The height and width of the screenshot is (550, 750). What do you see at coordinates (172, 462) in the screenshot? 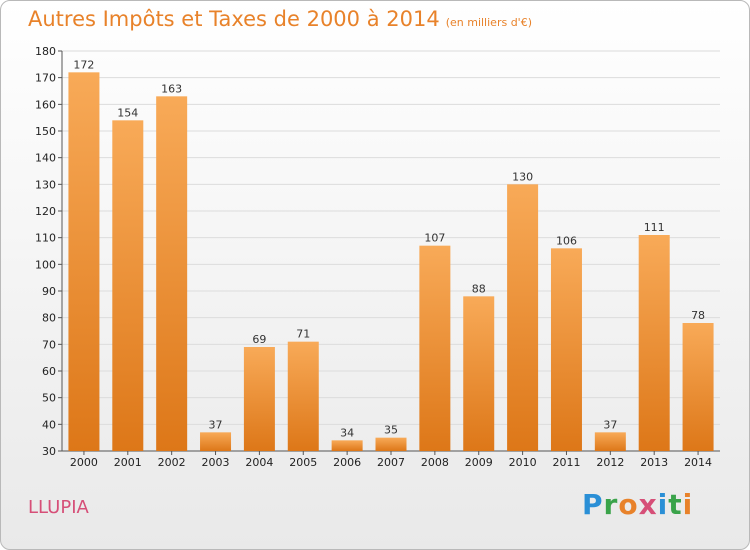
I see `x-tick-label-2002: 2002` at bounding box center [172, 462].